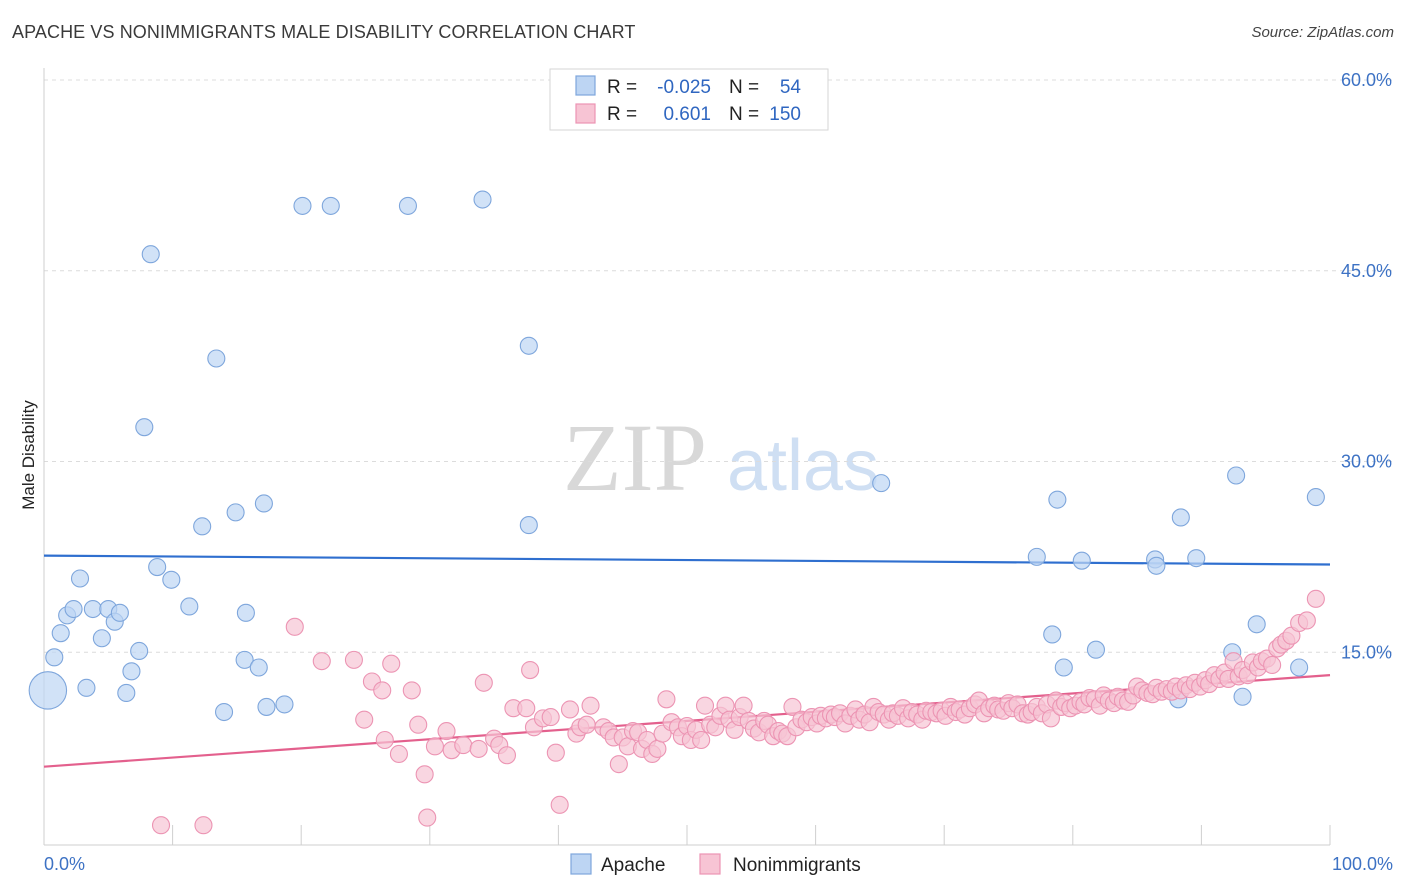 This screenshot has height=892, width=1406. Describe the element at coordinates (581, 864) in the screenshot. I see `bottom-legend-apache-swatch` at that location.